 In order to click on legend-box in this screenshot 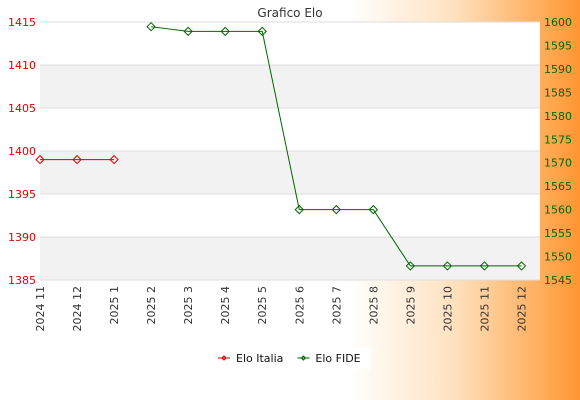, I will do `click(291, 358)`.